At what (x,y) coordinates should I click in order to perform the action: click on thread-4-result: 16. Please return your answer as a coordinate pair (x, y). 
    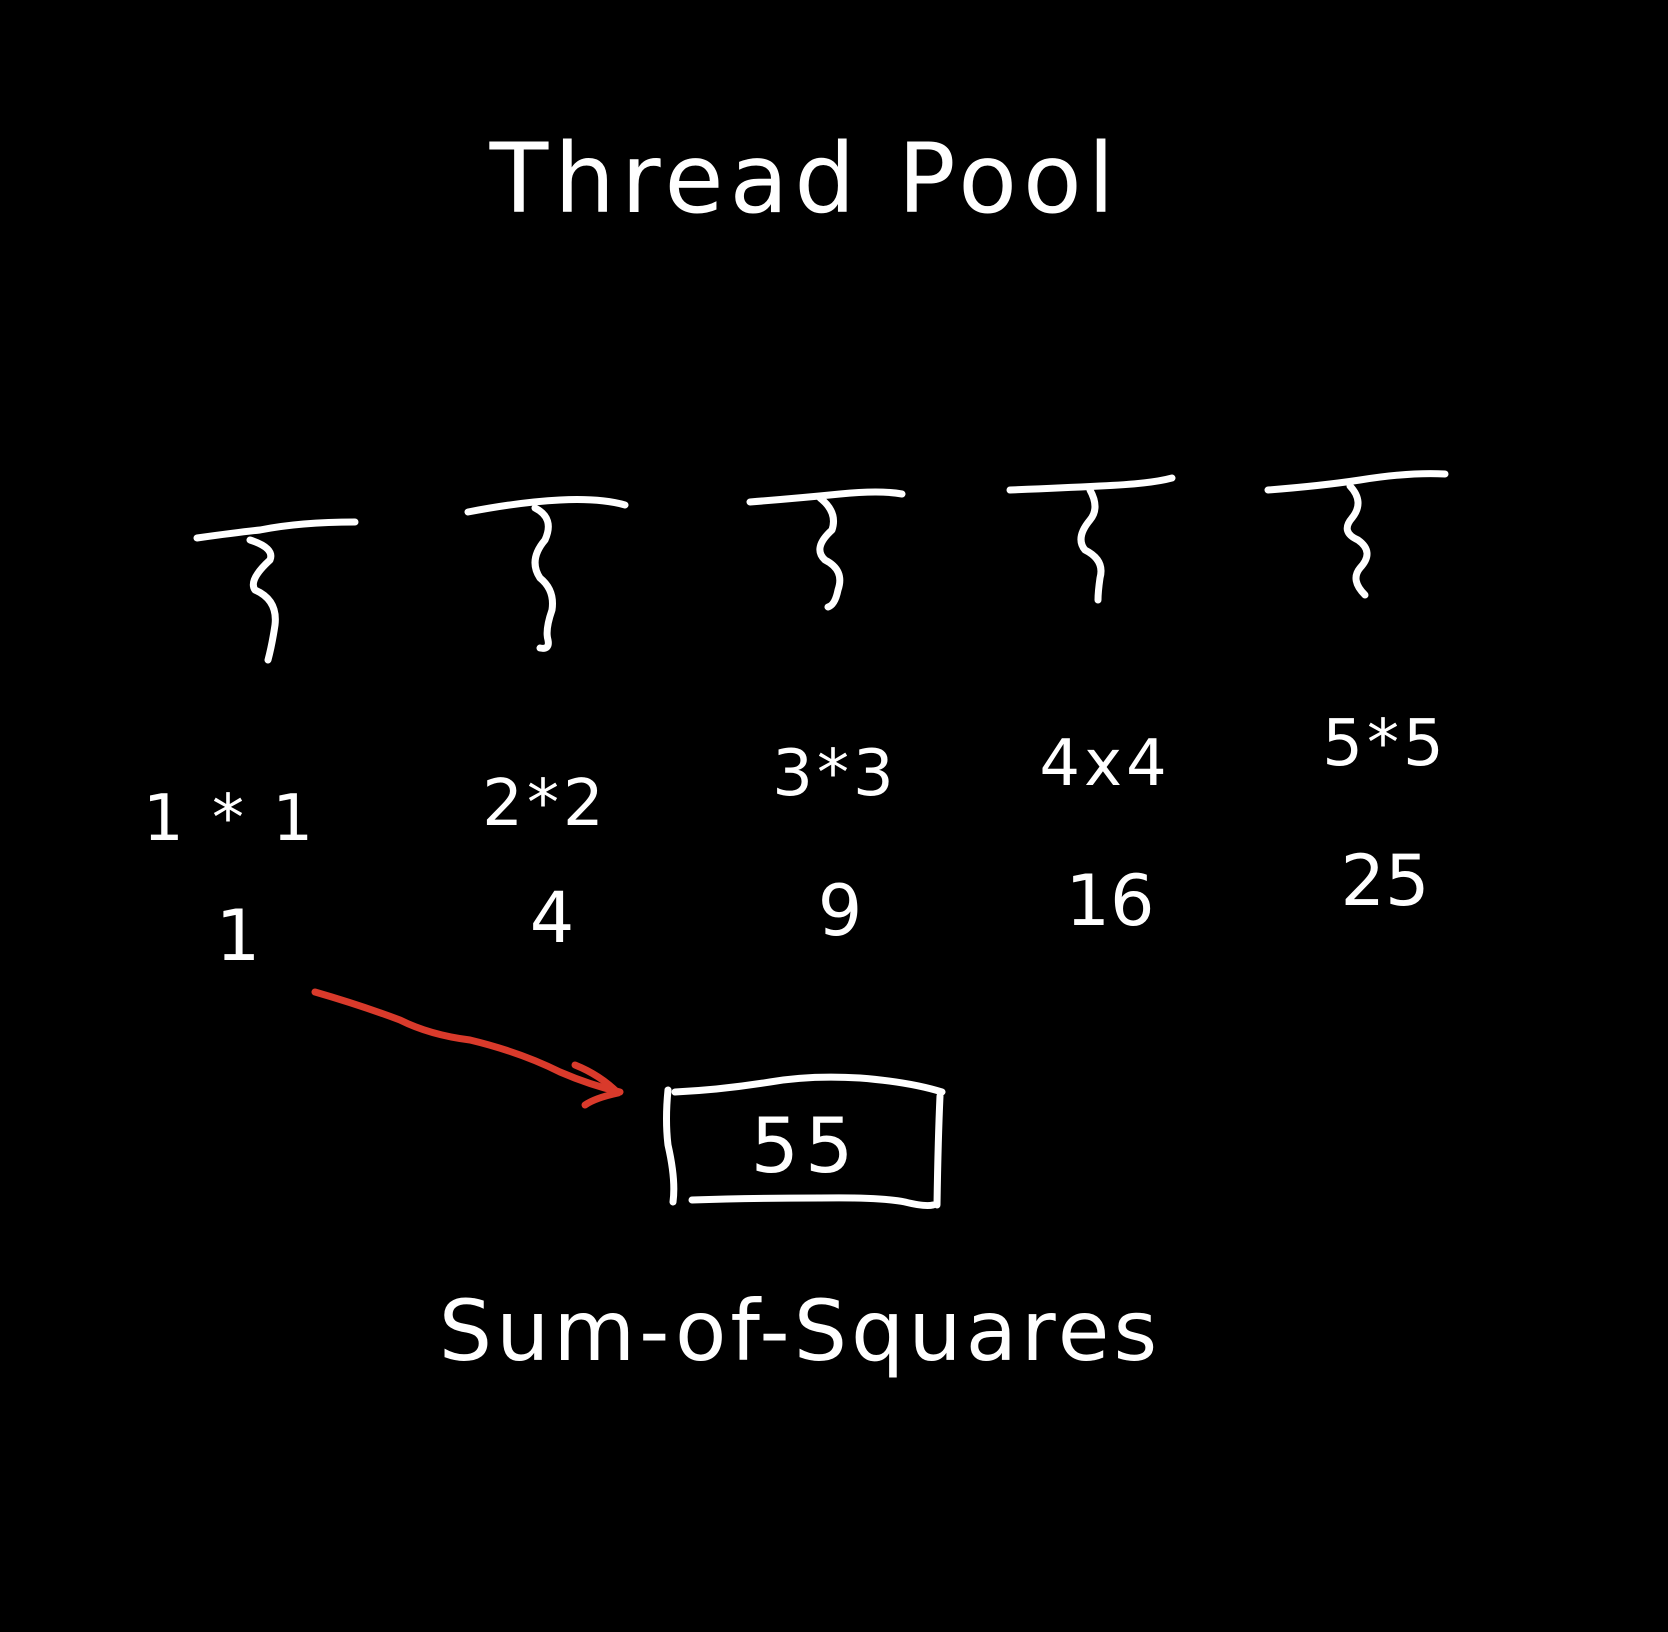
    Looking at the image, I should click on (1109, 901).